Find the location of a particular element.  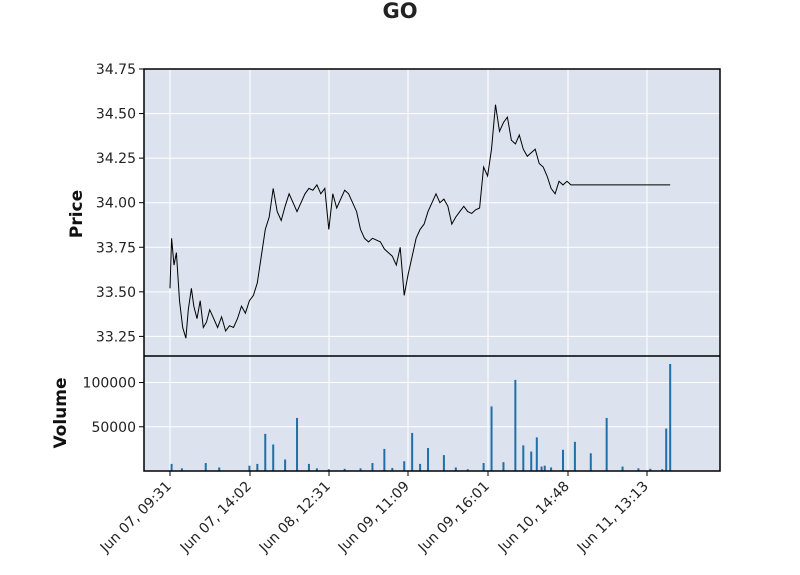

volume-panel-background is located at coordinates (432, 413).